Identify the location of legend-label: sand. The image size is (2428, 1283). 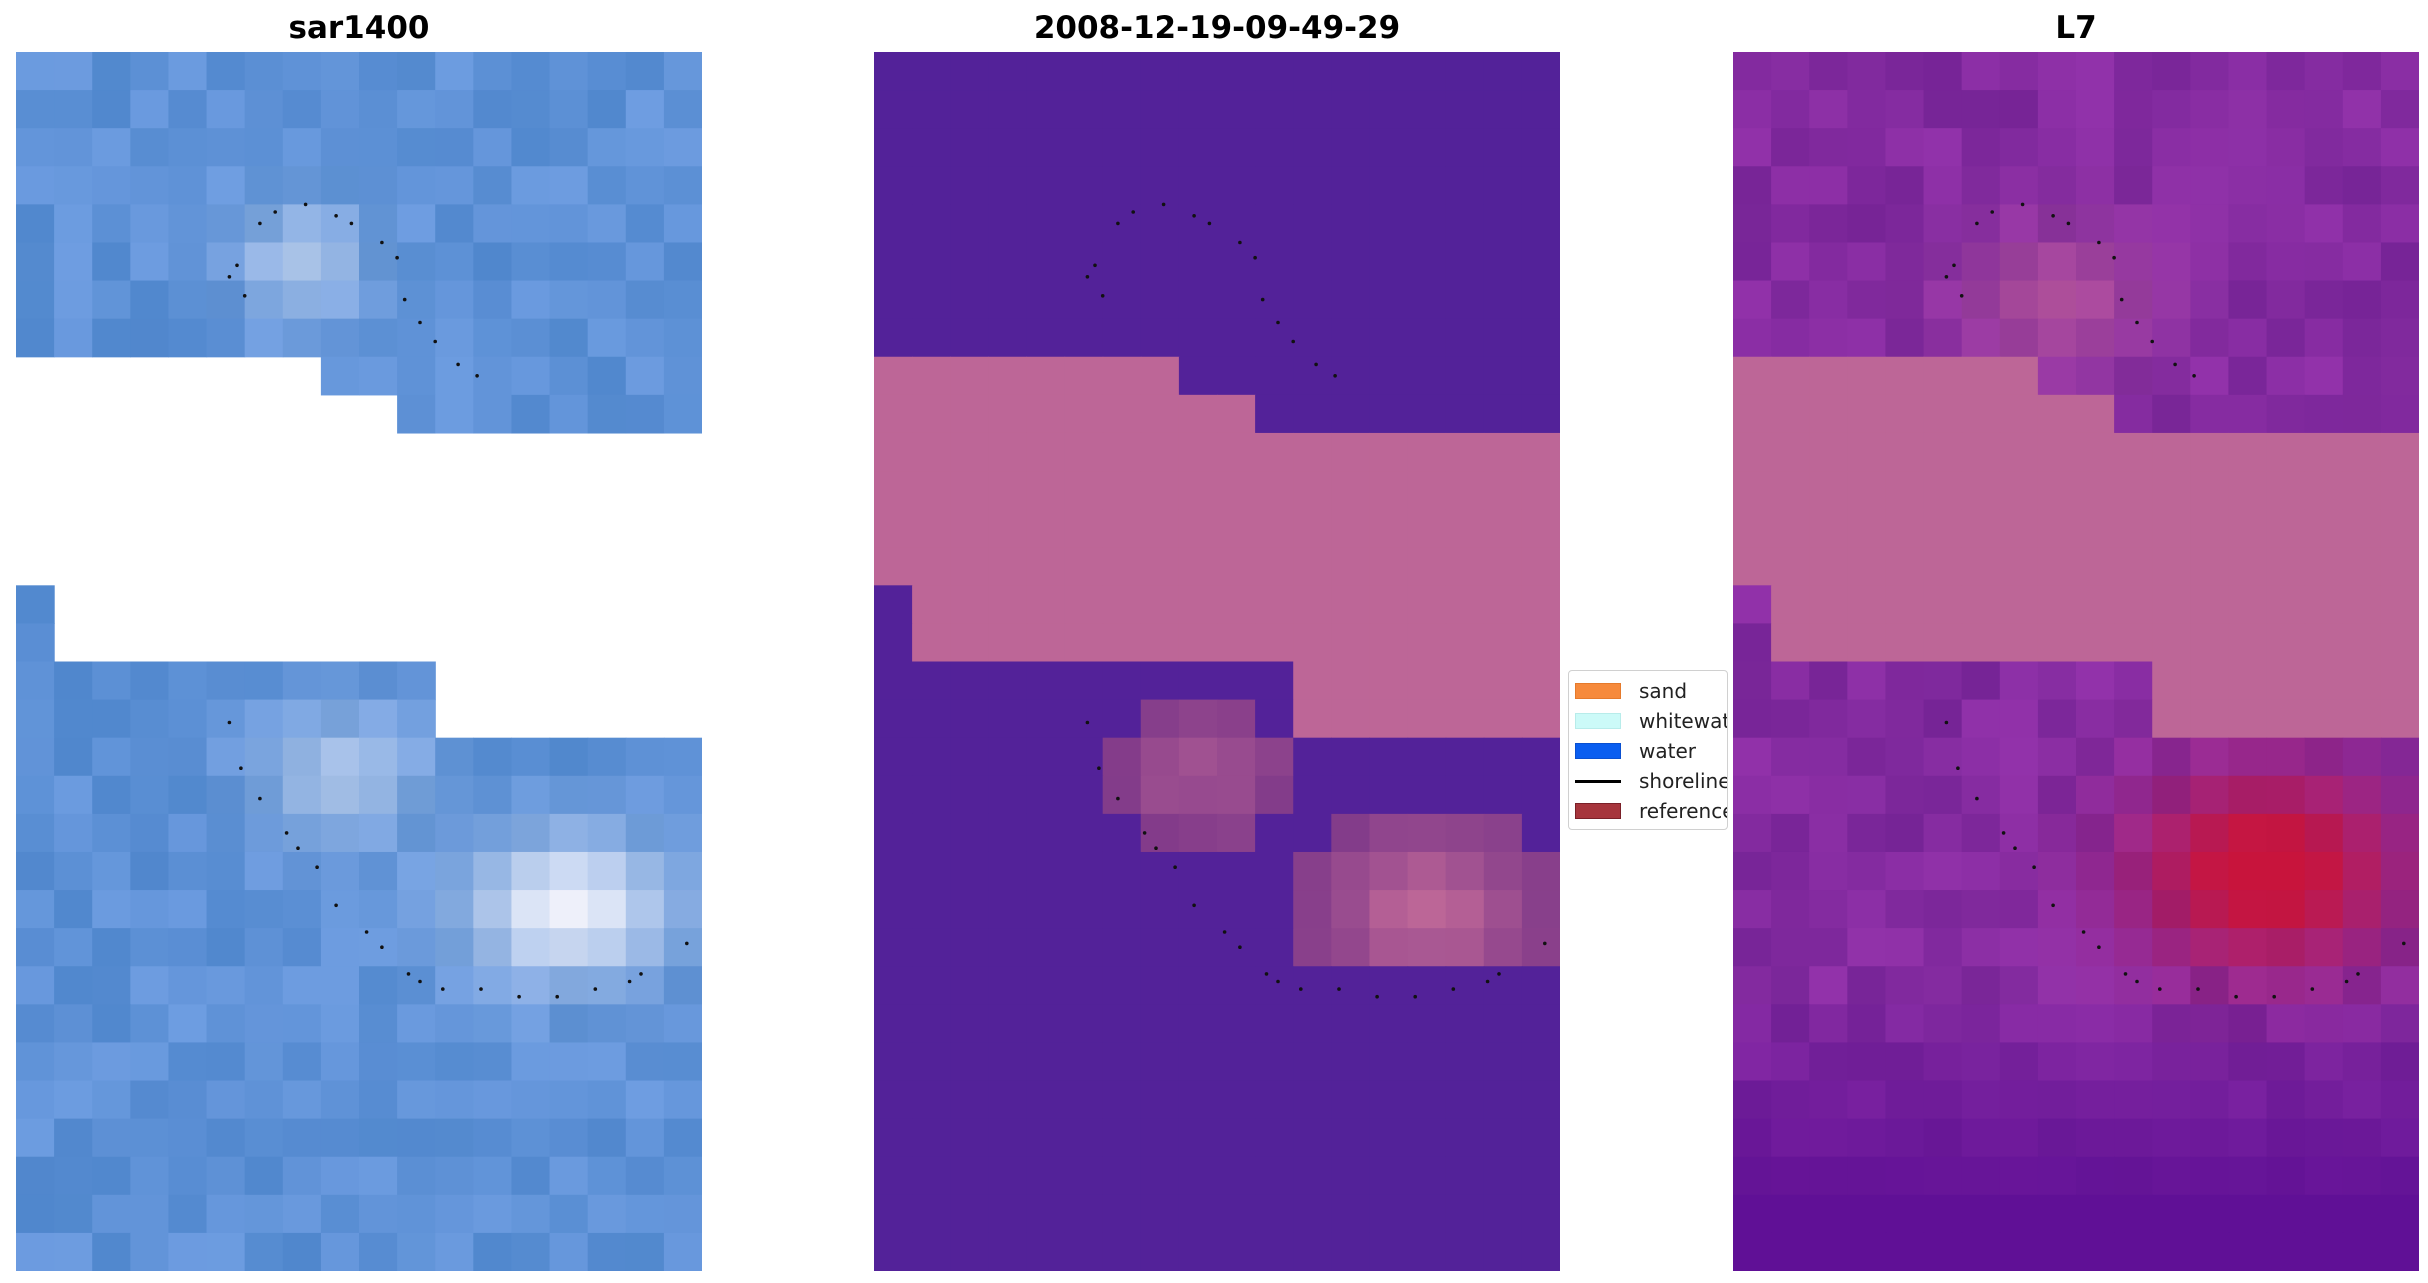
(1663, 691).